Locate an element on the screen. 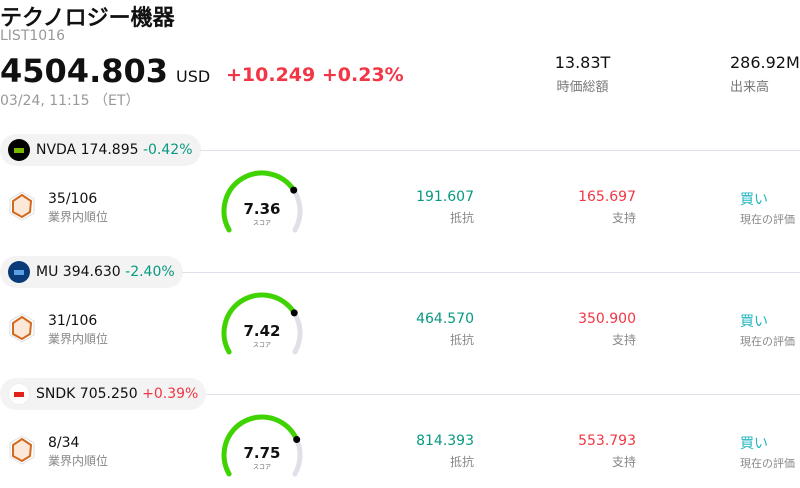 This screenshot has width=800, height=488. stock-chip-sndk: SNDK 705.250 +0.39% is located at coordinates (103, 394).